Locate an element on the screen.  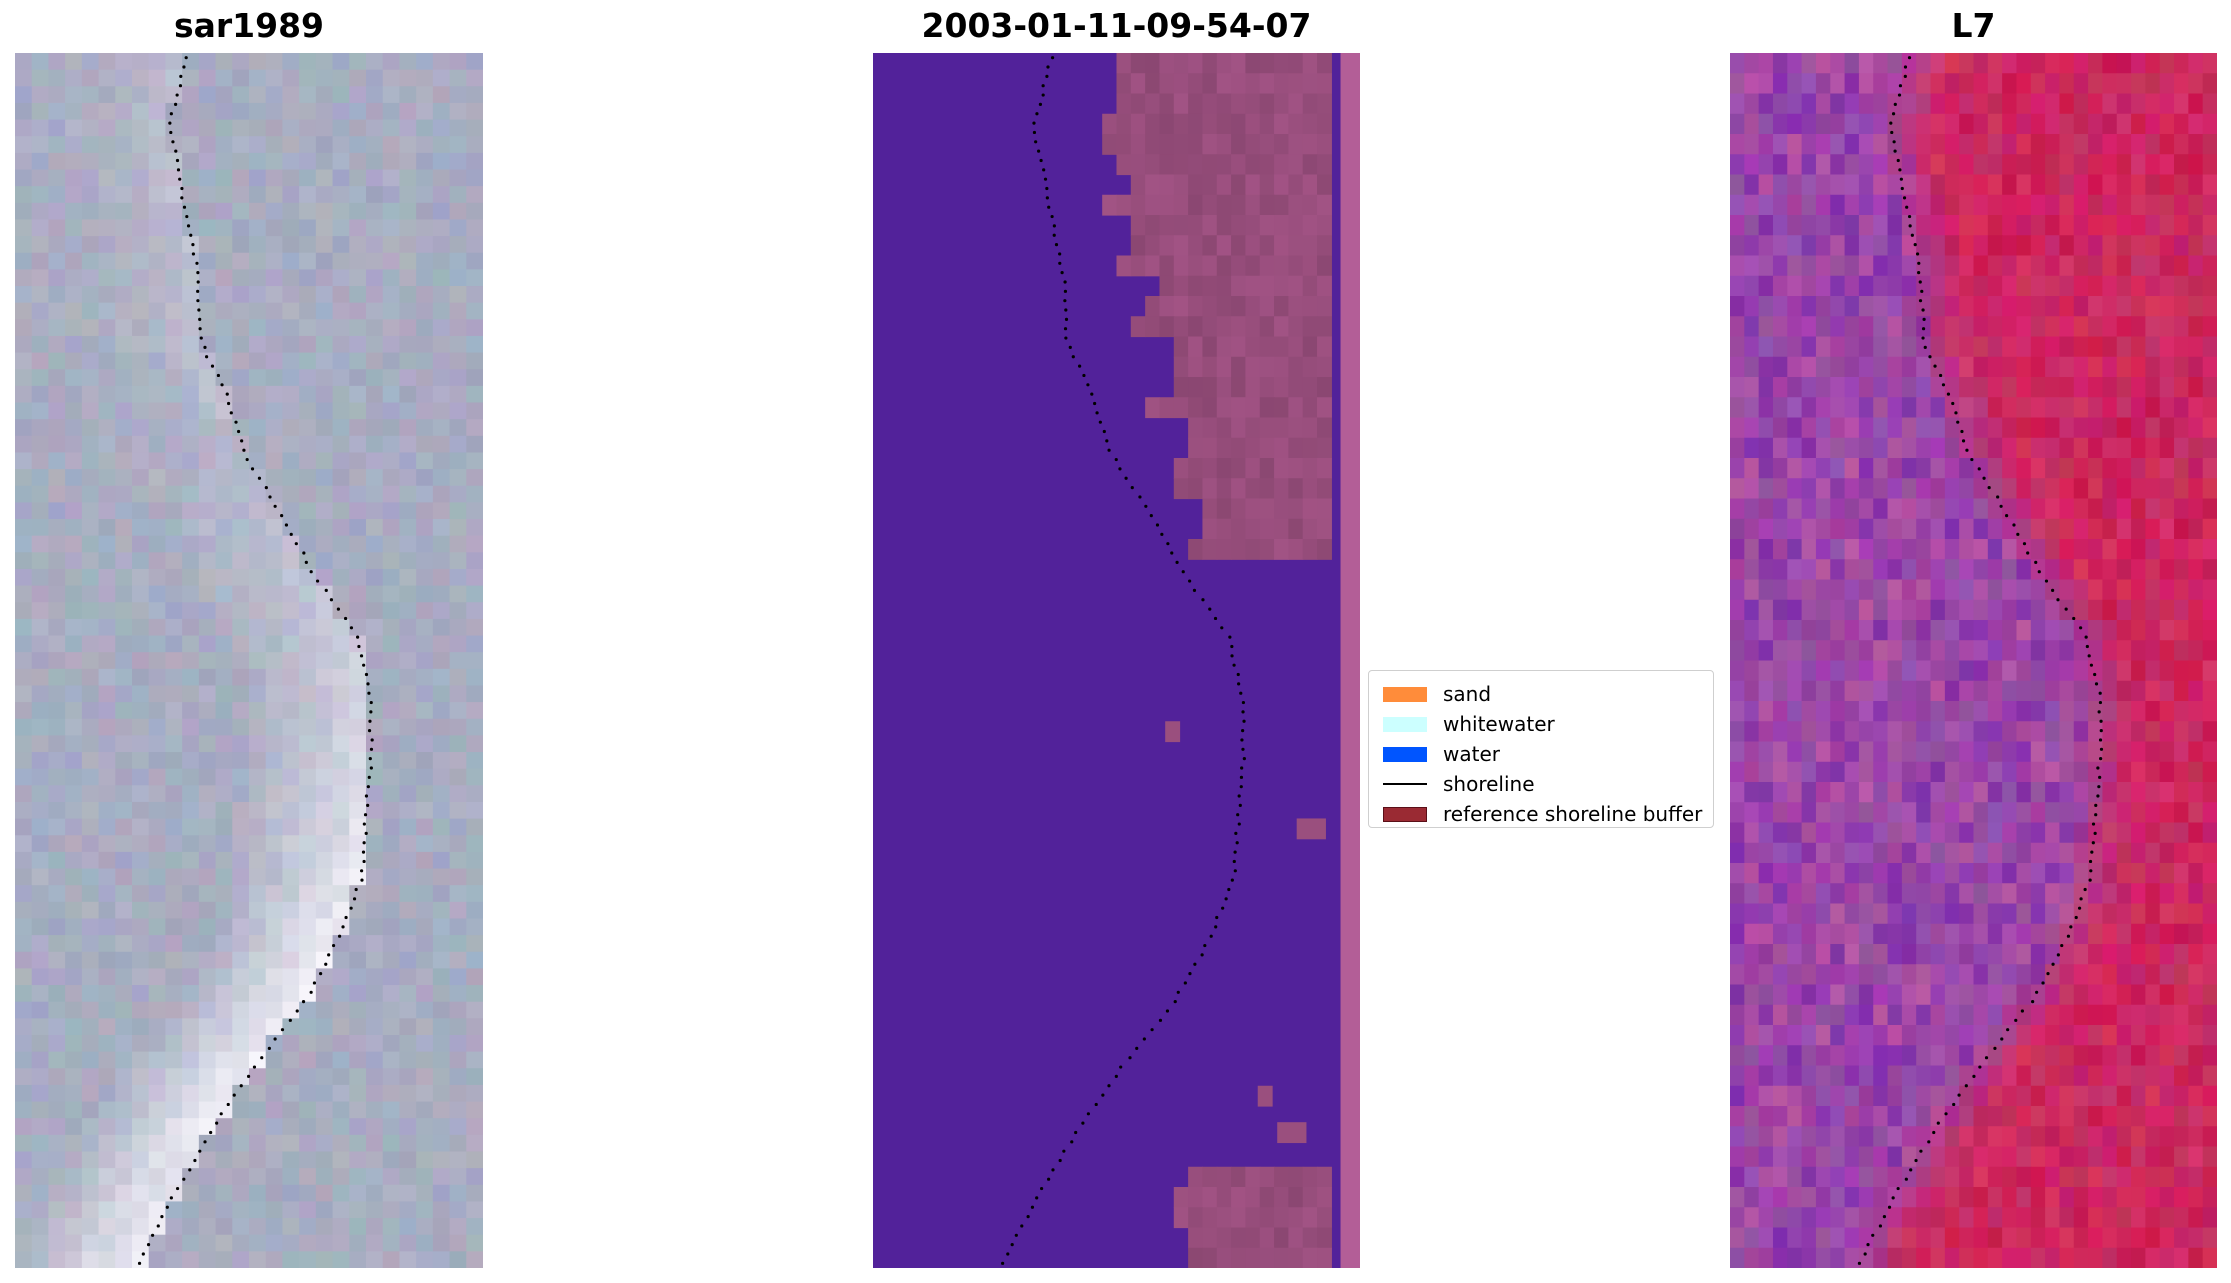
panel-title-l7: L7 is located at coordinates (1973, 25).